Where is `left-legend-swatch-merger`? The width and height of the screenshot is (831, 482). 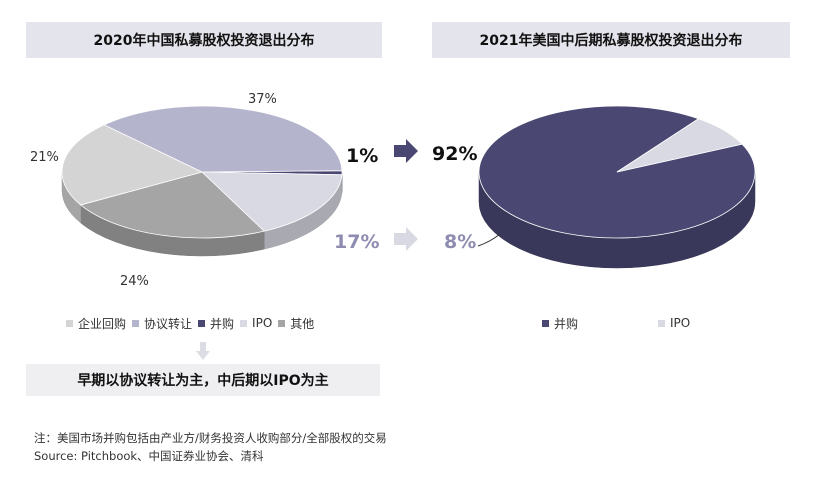 left-legend-swatch-merger is located at coordinates (202, 323).